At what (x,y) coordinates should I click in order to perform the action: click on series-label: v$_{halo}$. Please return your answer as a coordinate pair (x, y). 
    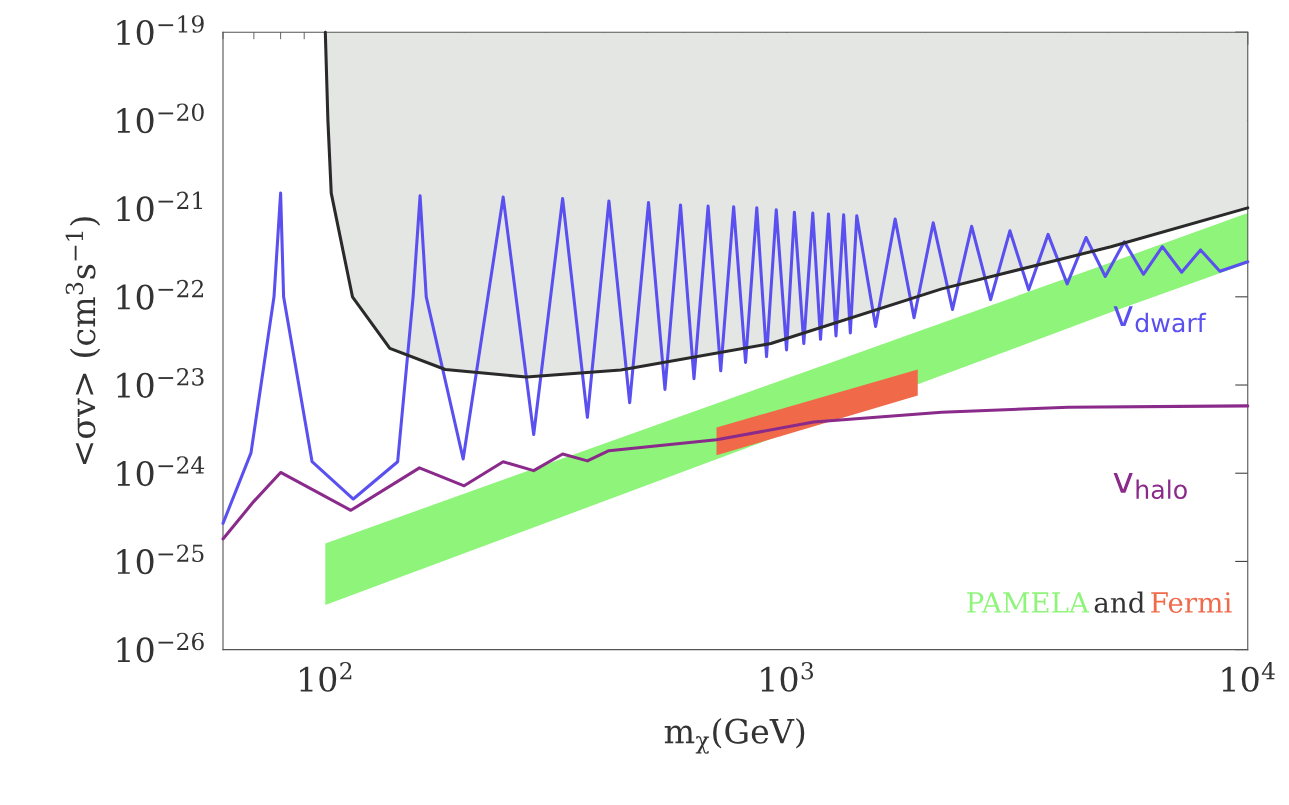
    Looking at the image, I should click on (1150, 486).